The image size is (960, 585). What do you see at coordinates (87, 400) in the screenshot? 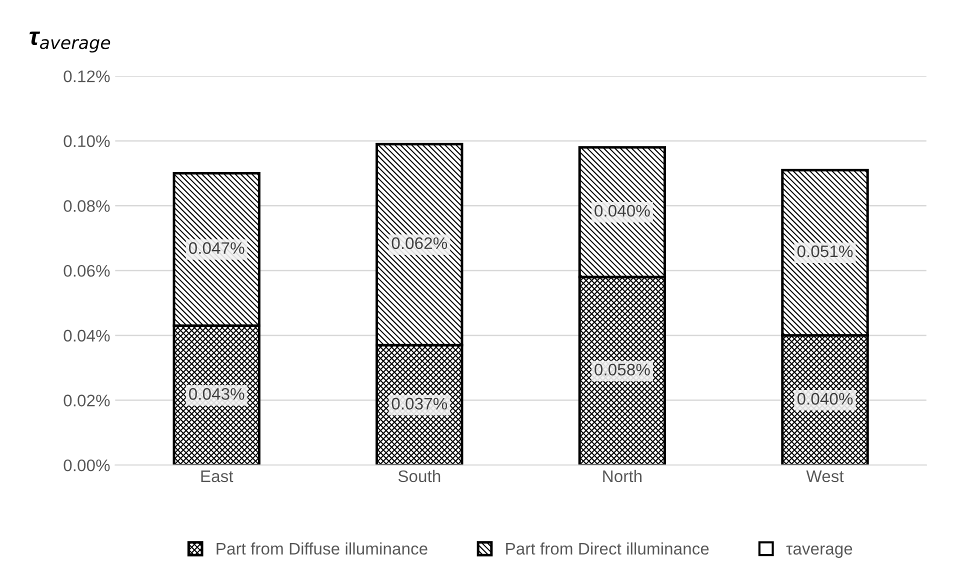
I see `y-tick-label: 0.02%` at bounding box center [87, 400].